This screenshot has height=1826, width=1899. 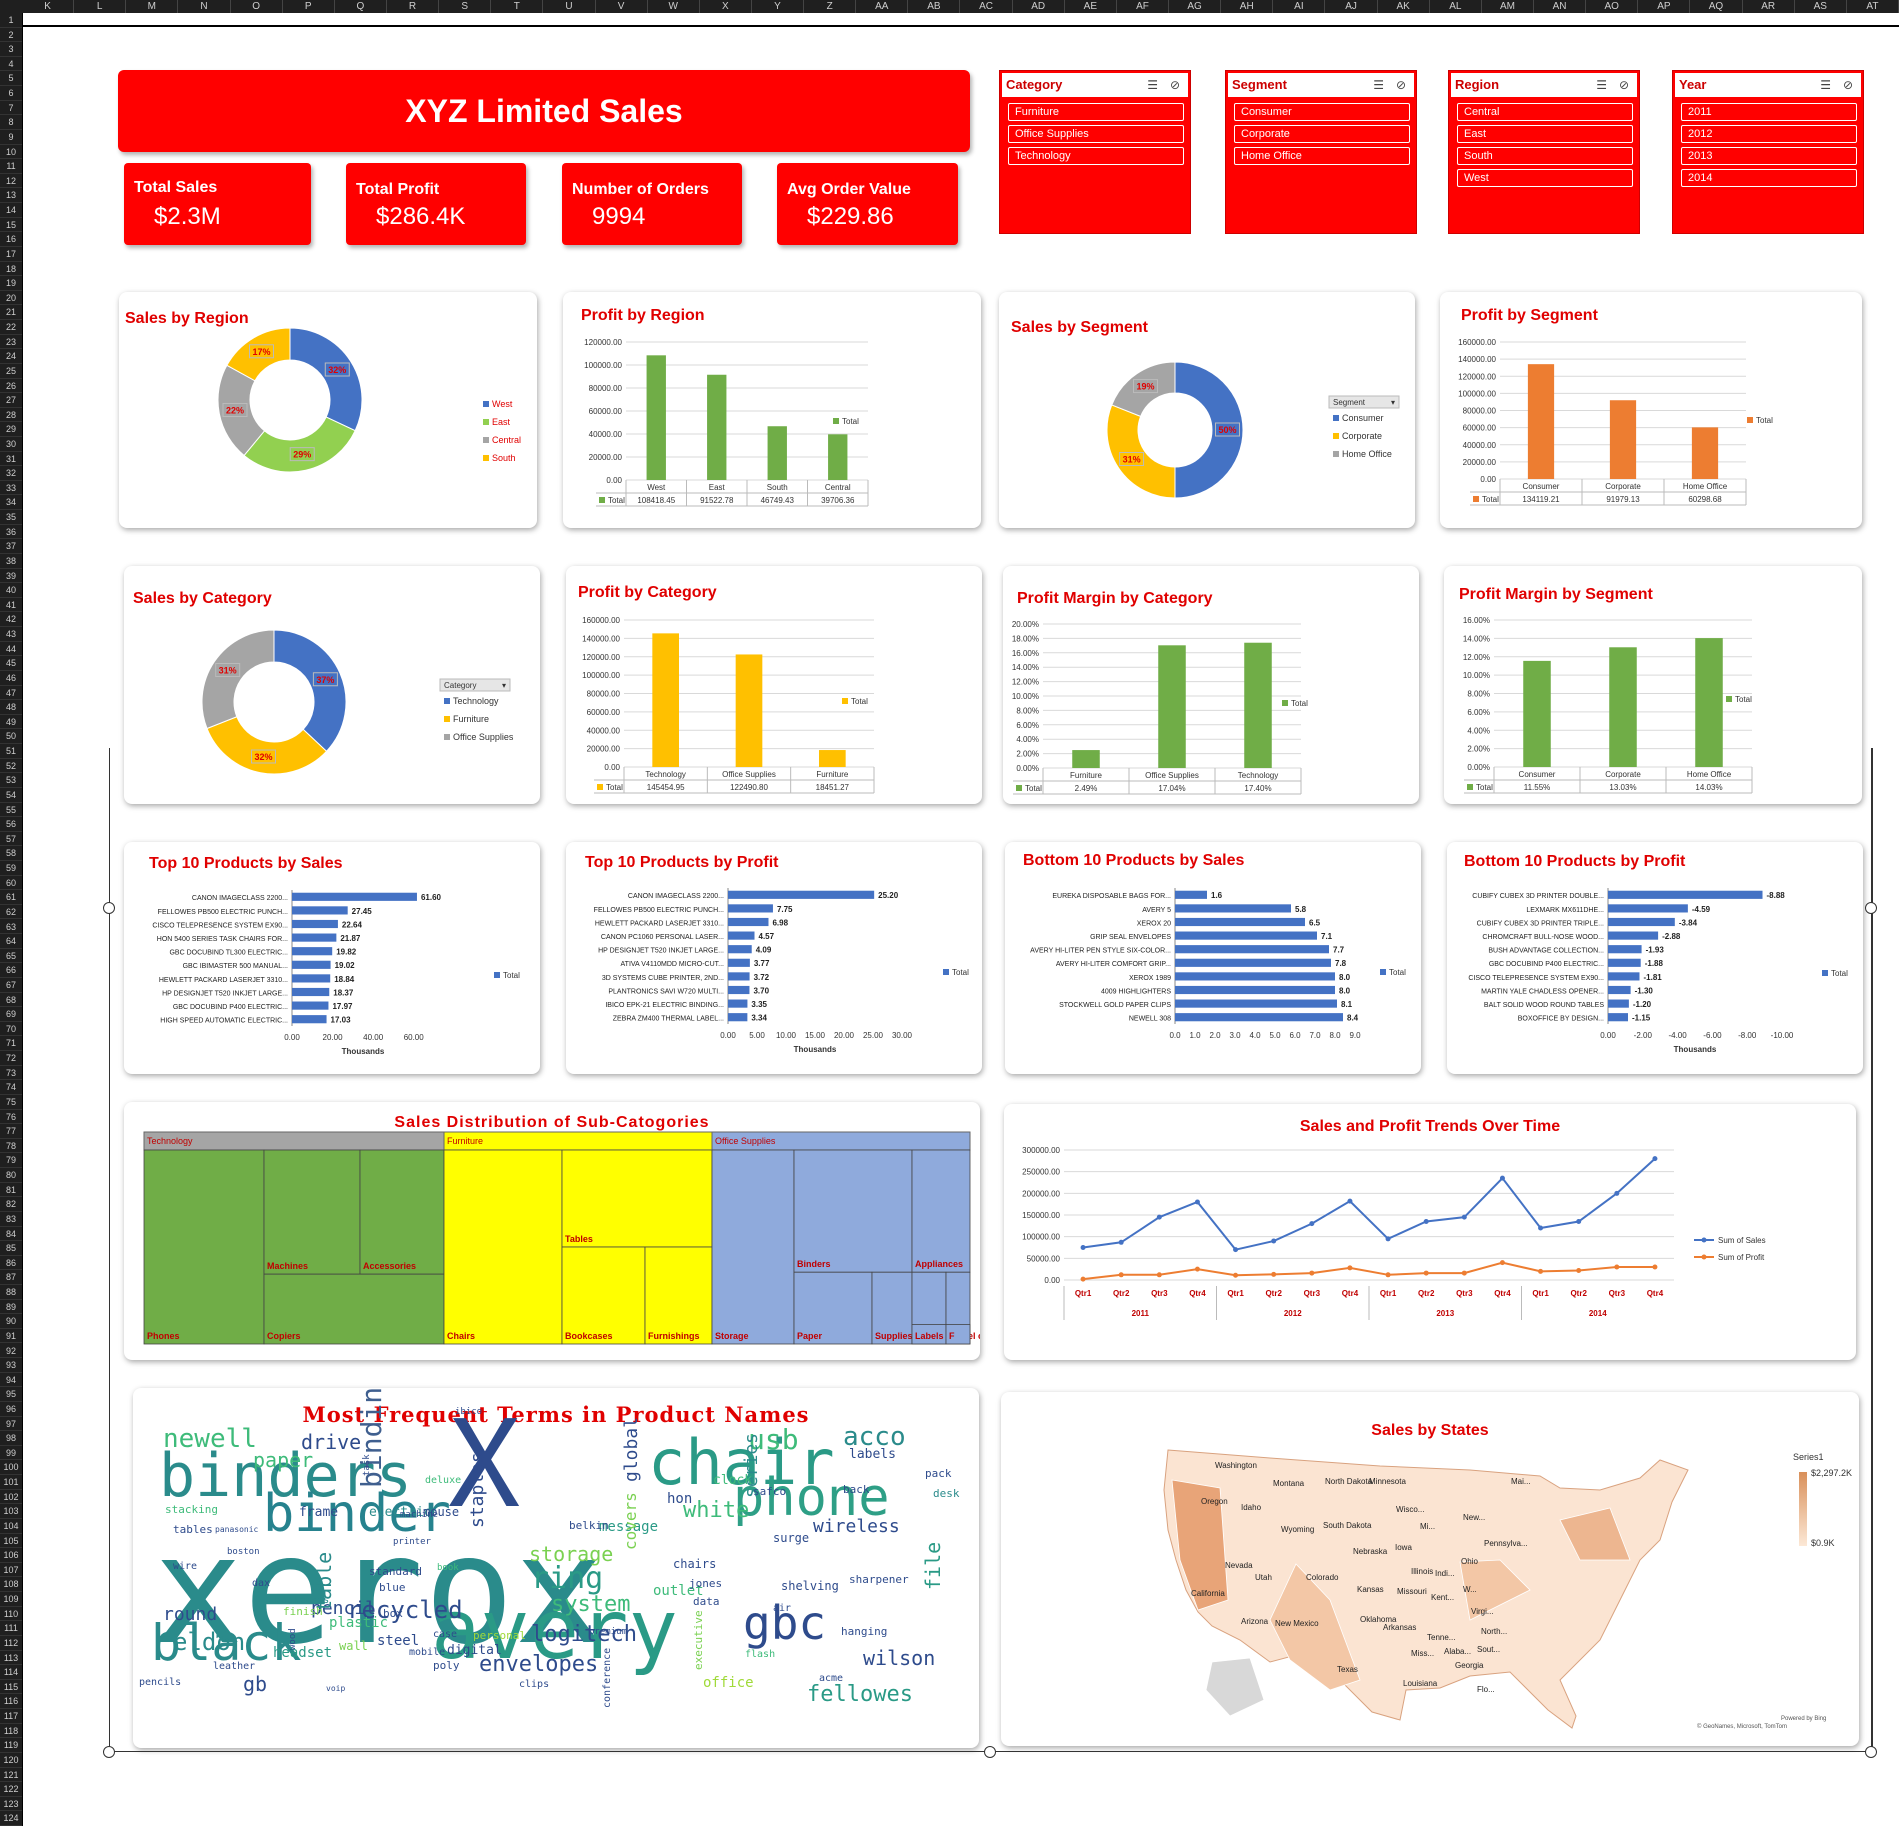 I want to click on row-header-7: 7, so click(x=11, y=108).